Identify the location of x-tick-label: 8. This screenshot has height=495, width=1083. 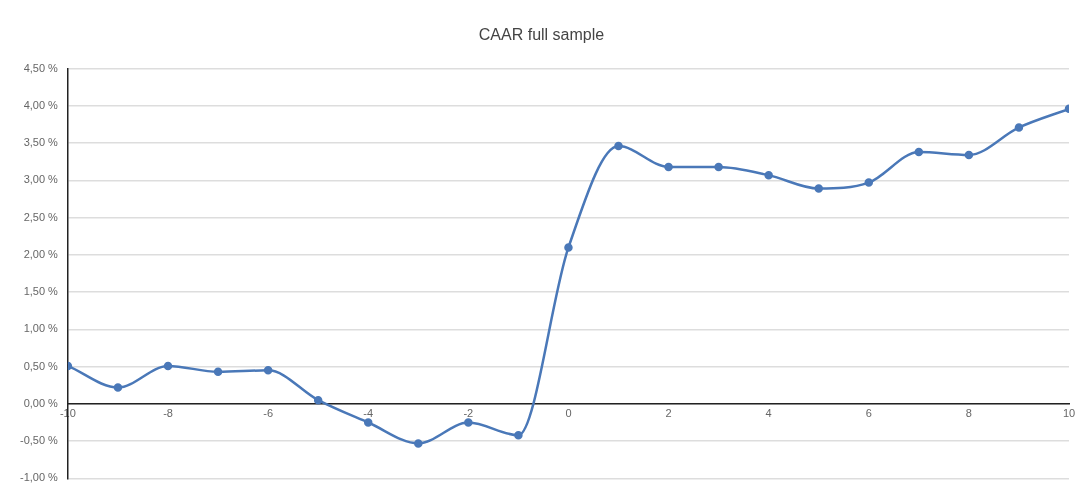
(968, 412).